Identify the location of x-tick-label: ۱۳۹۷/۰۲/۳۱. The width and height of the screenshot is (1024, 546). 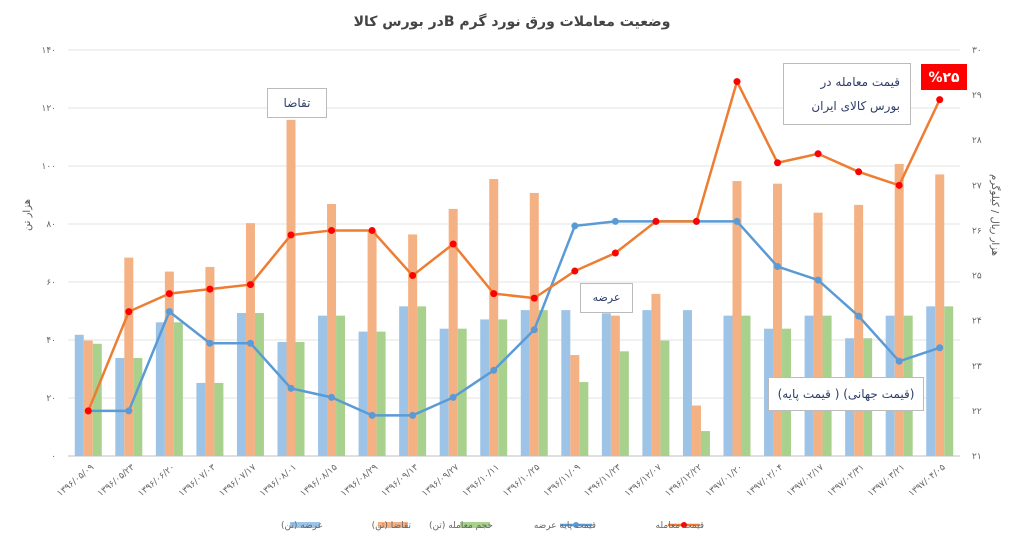
(846, 481).